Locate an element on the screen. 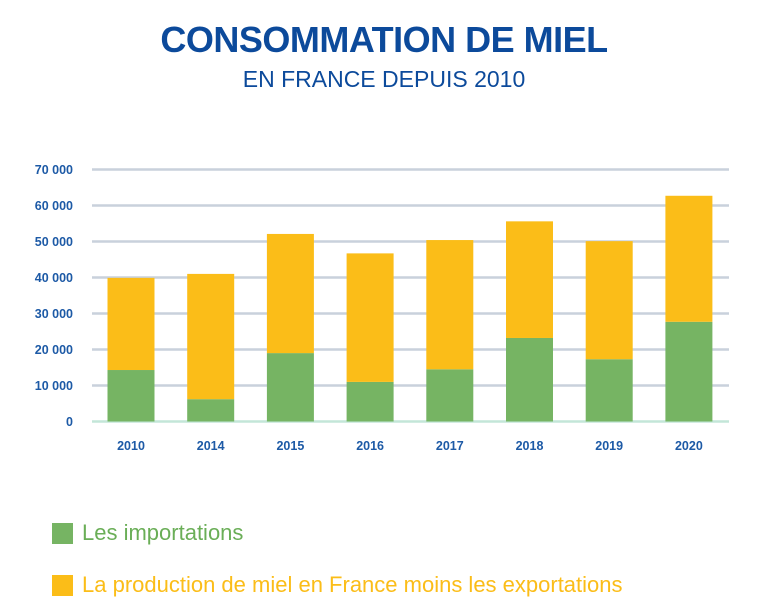  bar-production-2018 is located at coordinates (529, 279).